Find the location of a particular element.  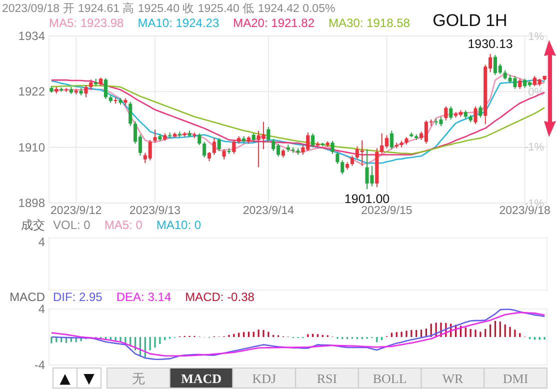

annotation: 1930.13 is located at coordinates (490, 43).